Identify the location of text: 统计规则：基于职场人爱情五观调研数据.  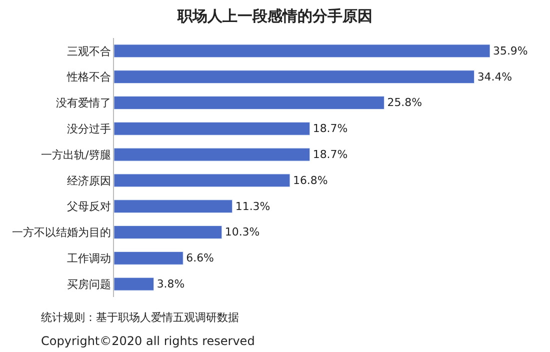
(140, 317).